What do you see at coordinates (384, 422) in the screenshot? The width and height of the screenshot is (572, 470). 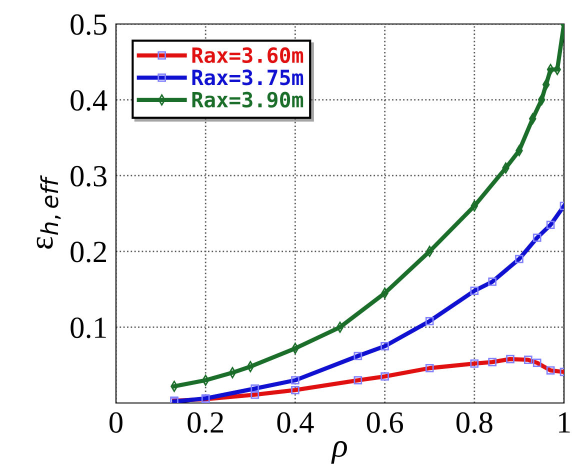 I see `x-tick-label: 0.6` at bounding box center [384, 422].